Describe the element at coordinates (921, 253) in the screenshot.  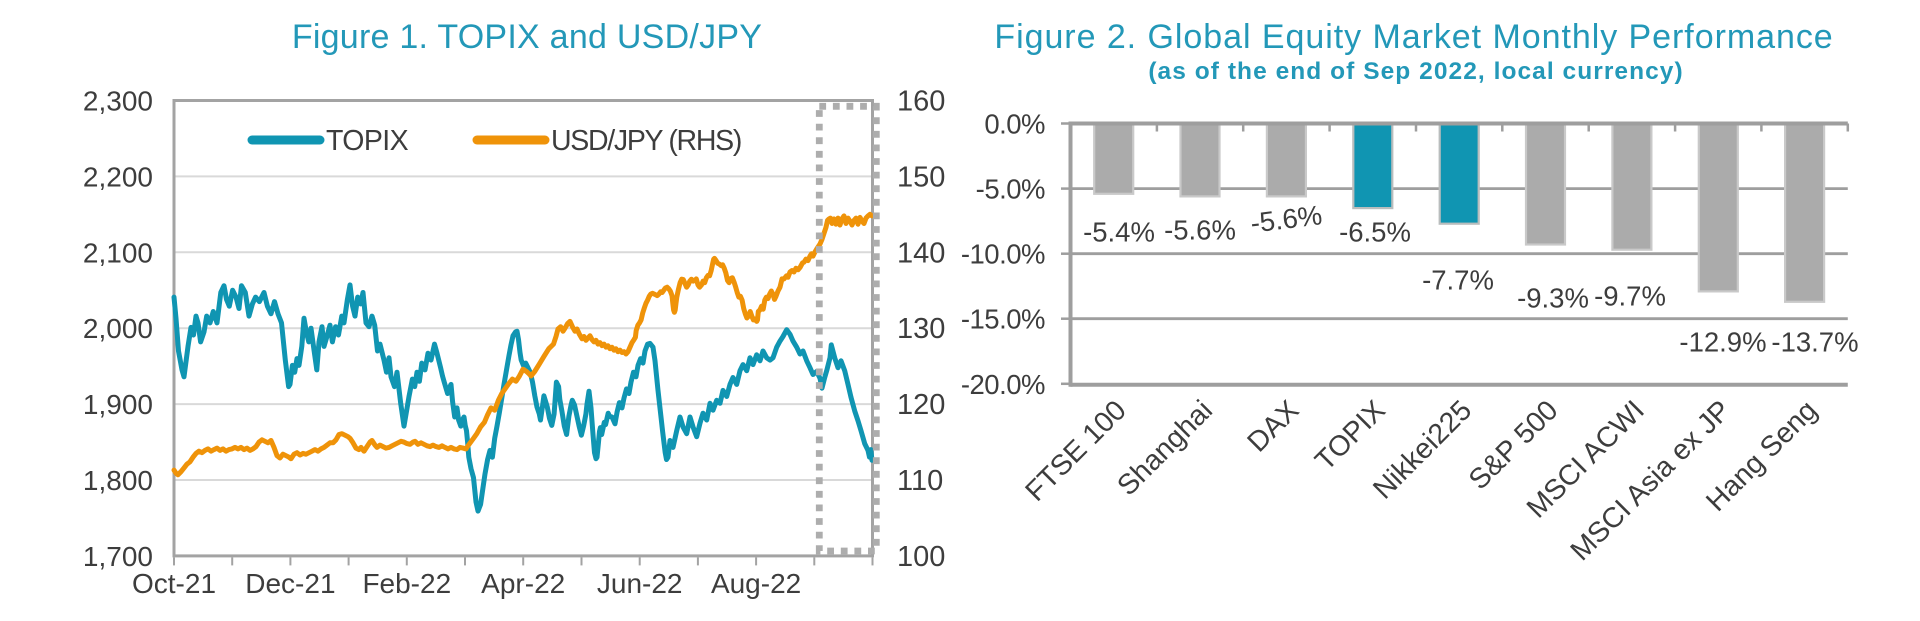
I see `svg-text: 140` at that location.